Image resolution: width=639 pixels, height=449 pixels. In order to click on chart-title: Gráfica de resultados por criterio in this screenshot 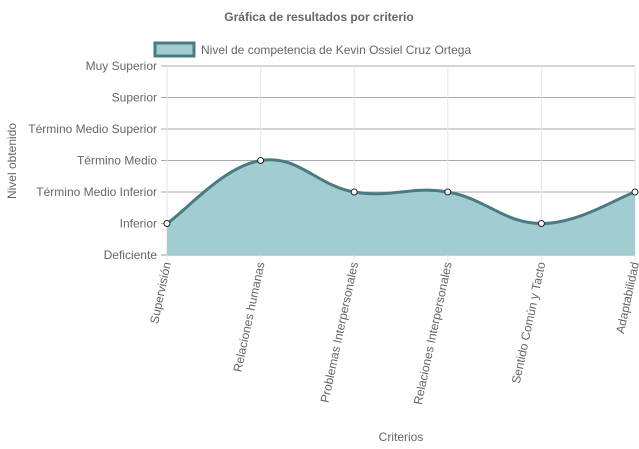, I will do `click(318, 17)`.